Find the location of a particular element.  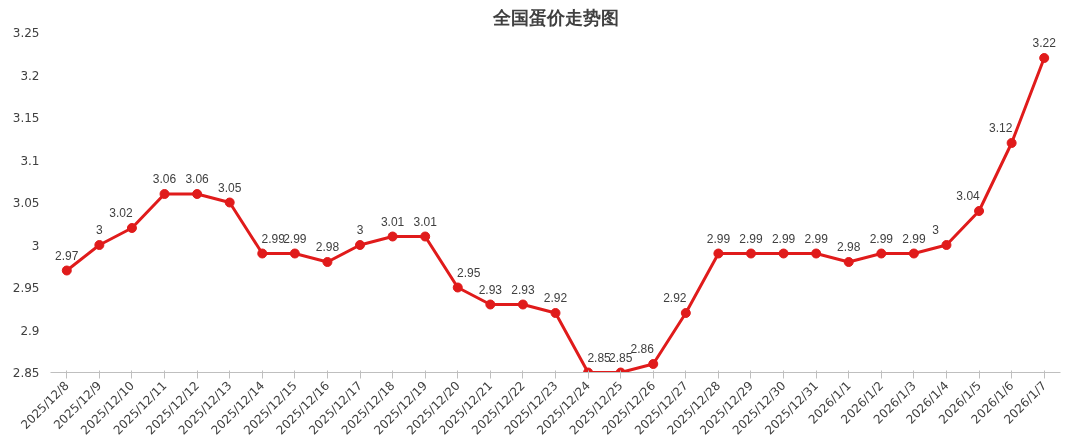

data-label: 2.86 is located at coordinates (642, 349).